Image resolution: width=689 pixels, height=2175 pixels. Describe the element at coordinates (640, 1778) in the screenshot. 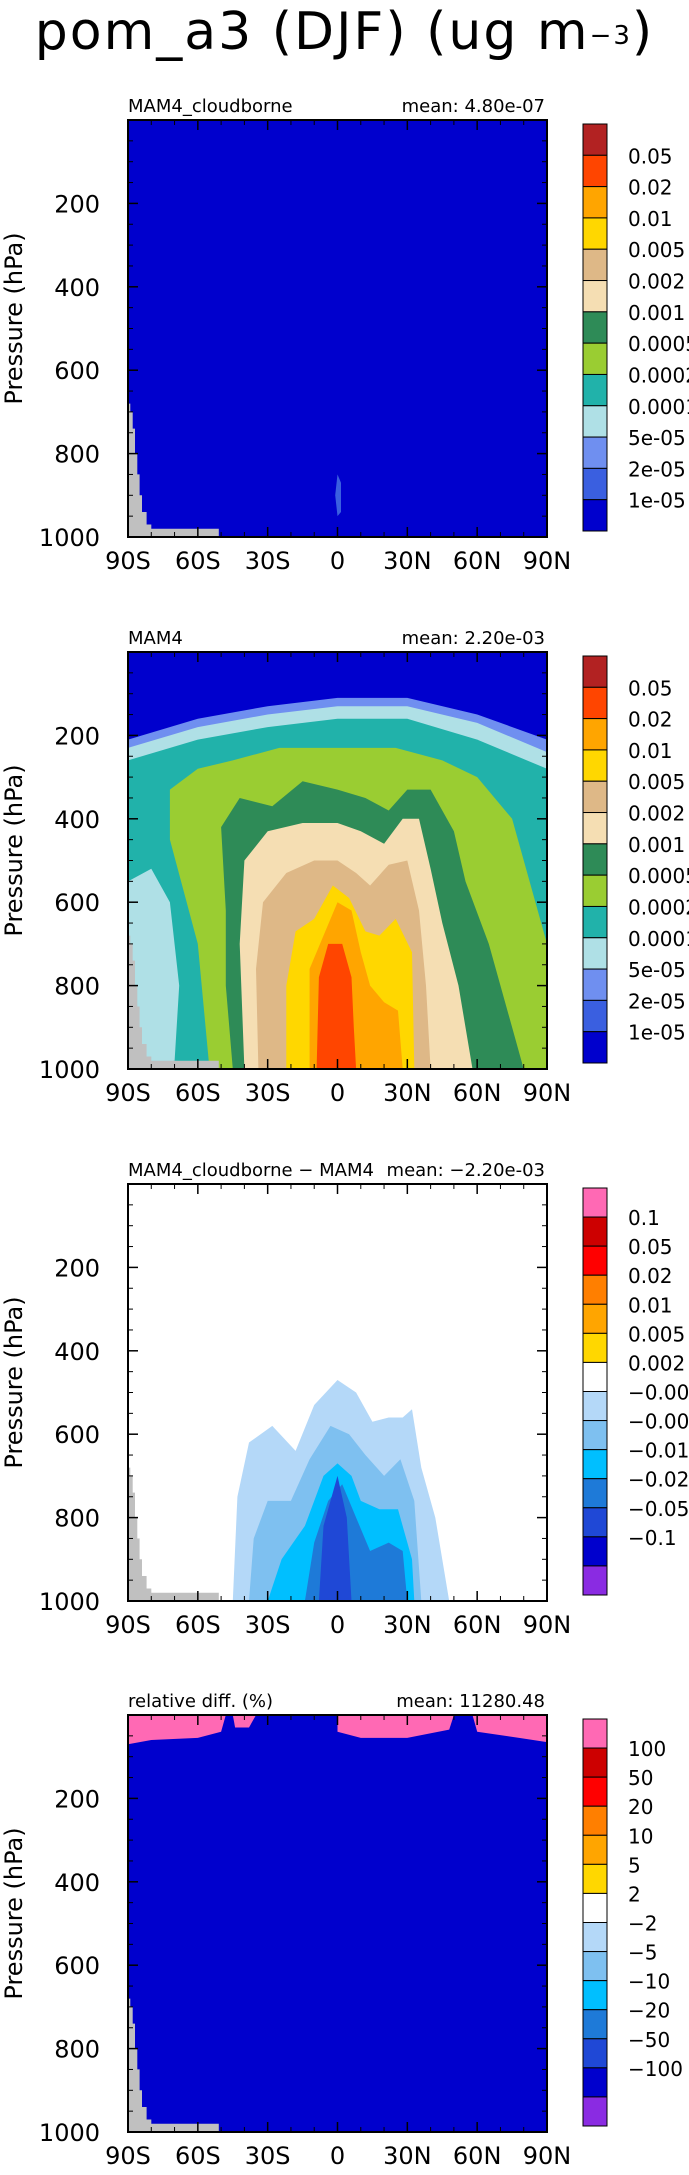

I see `colorbar-label: 50` at that location.